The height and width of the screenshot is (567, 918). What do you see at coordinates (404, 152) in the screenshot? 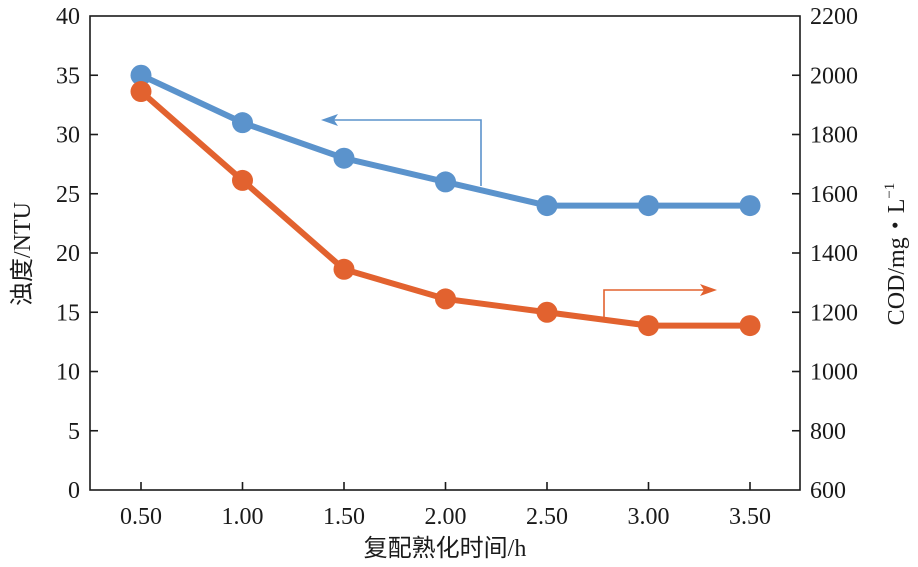
I see `left-axis-arrow-line` at bounding box center [404, 152].